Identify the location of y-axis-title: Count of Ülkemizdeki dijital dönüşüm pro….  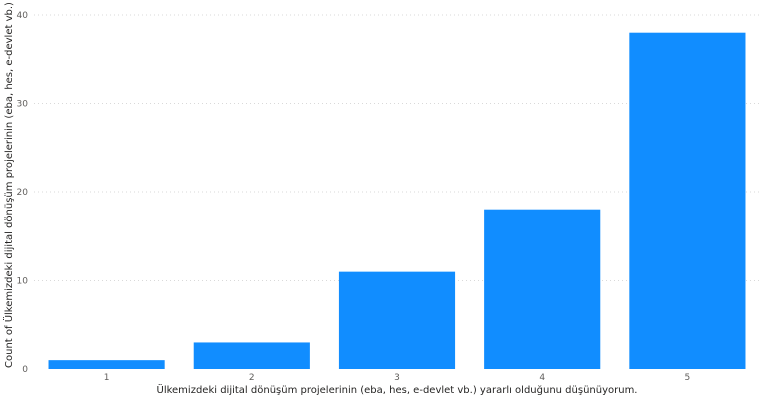
(8, 184).